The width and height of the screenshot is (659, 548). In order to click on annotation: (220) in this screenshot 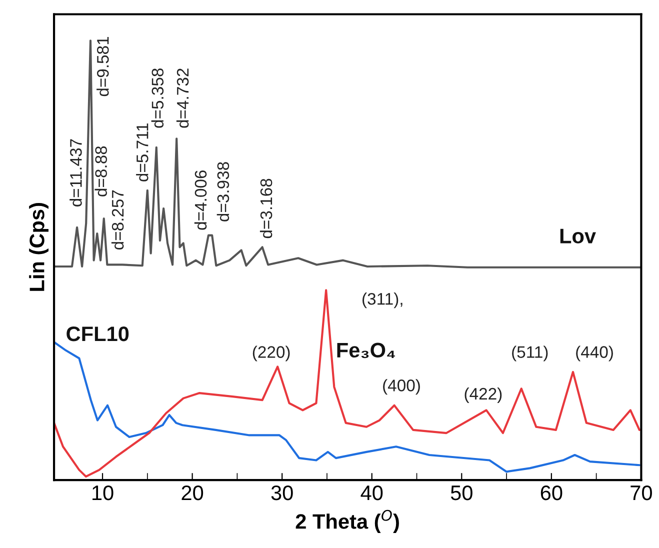, I will do `click(271, 354)`.